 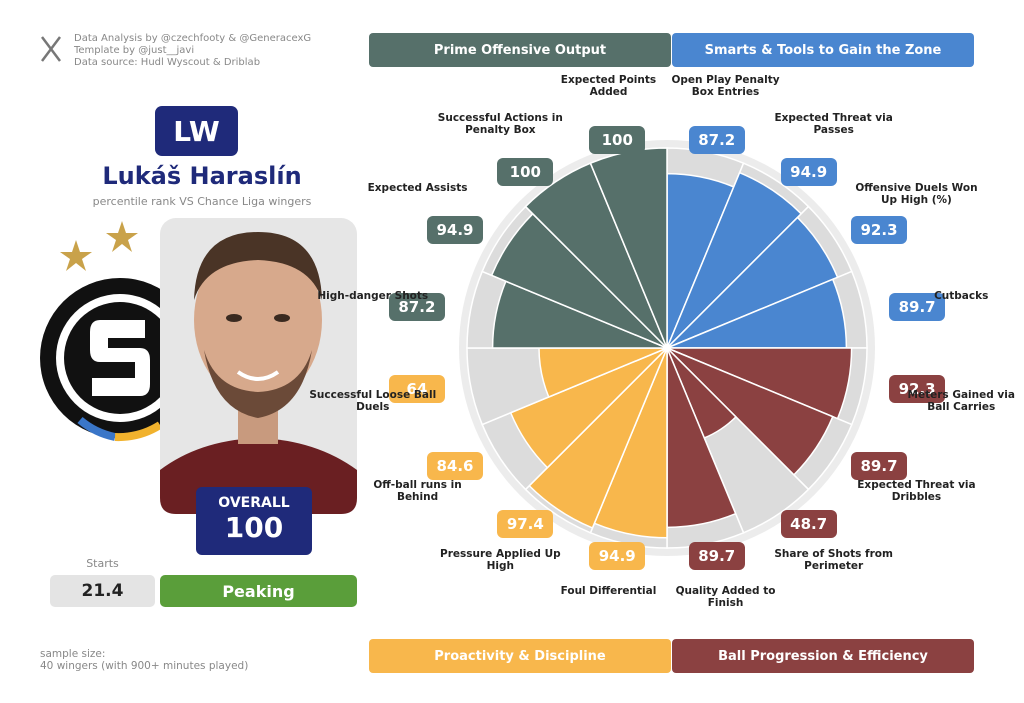 I want to click on starts-label: Starts, so click(x=102, y=563).